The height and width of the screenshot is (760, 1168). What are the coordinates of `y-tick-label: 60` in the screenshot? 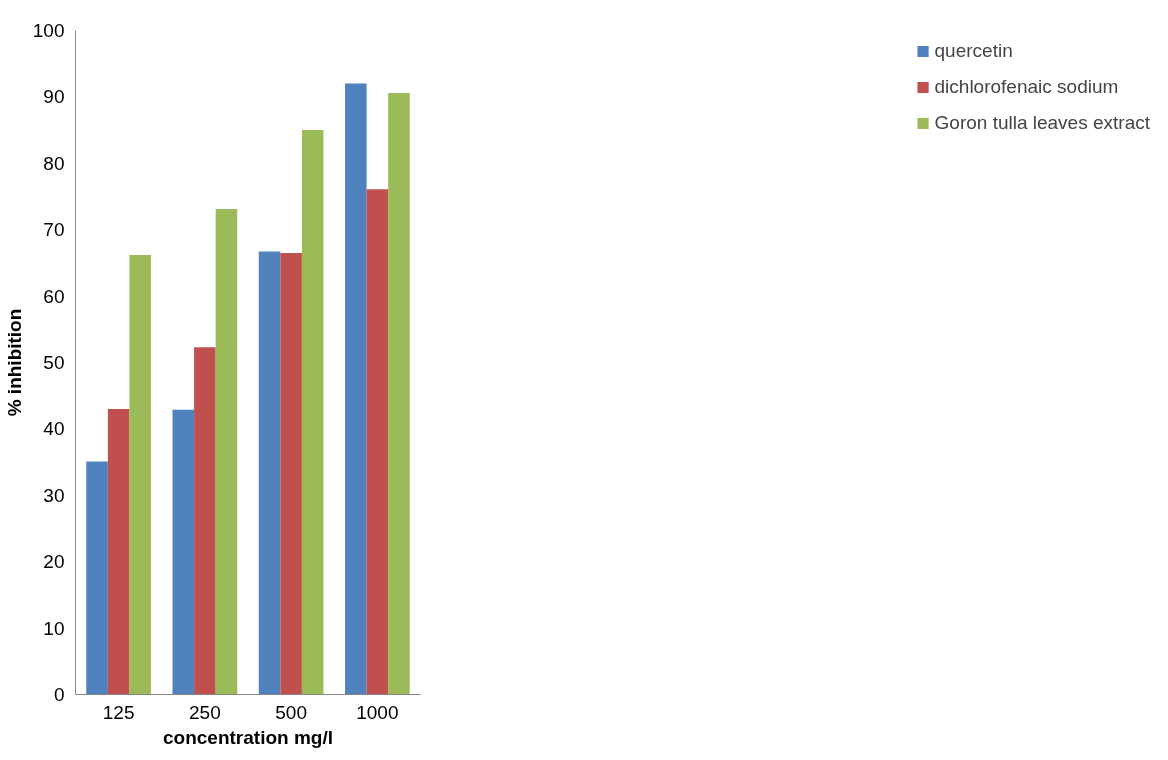 It's located at (54, 296).